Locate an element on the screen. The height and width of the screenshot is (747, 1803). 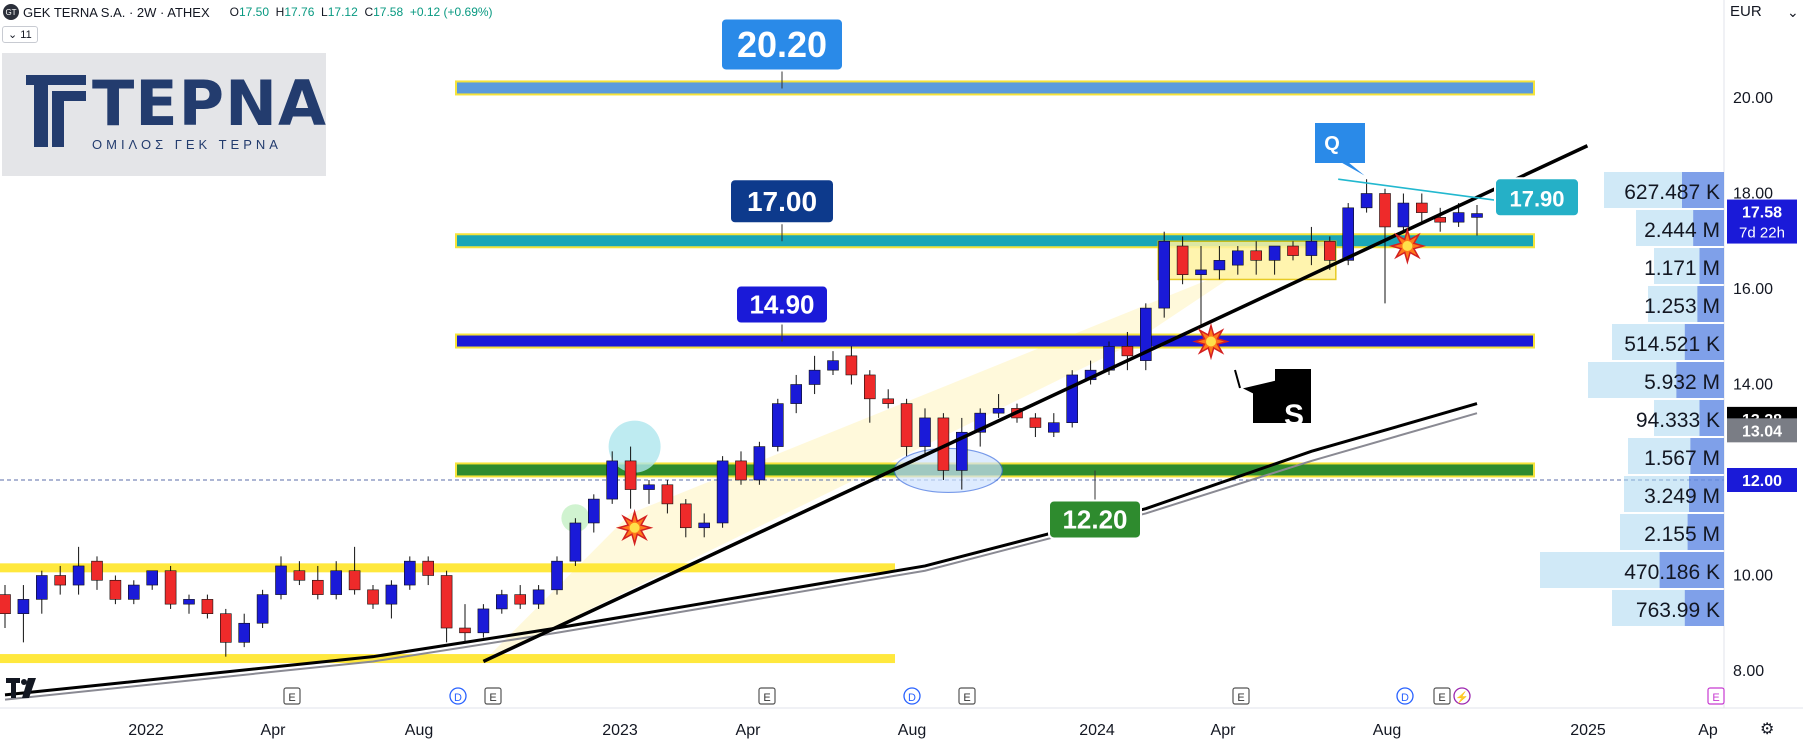
symbol-logo: GT is located at coordinates (11, 12).